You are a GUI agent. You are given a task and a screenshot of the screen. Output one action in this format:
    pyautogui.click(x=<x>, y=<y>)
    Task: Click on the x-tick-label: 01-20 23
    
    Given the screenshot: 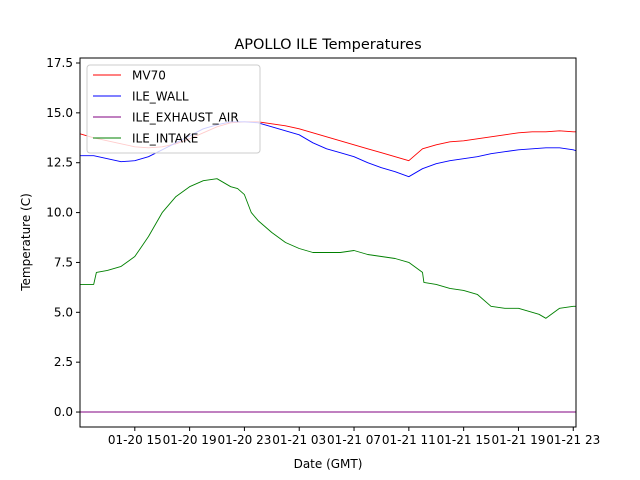 What is the action you would take?
    pyautogui.click(x=244, y=440)
    